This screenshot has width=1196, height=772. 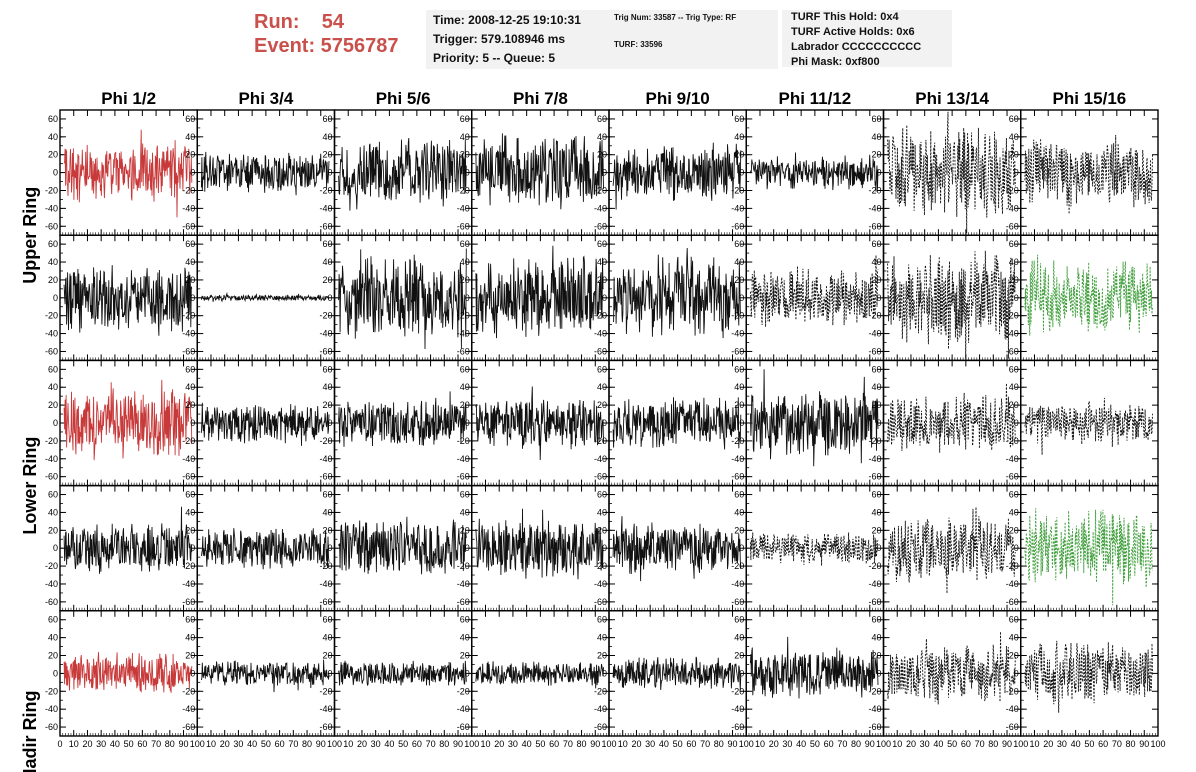 What do you see at coordinates (1090, 98) in the screenshot?
I see `column-title-8: Phi 15/16` at bounding box center [1090, 98].